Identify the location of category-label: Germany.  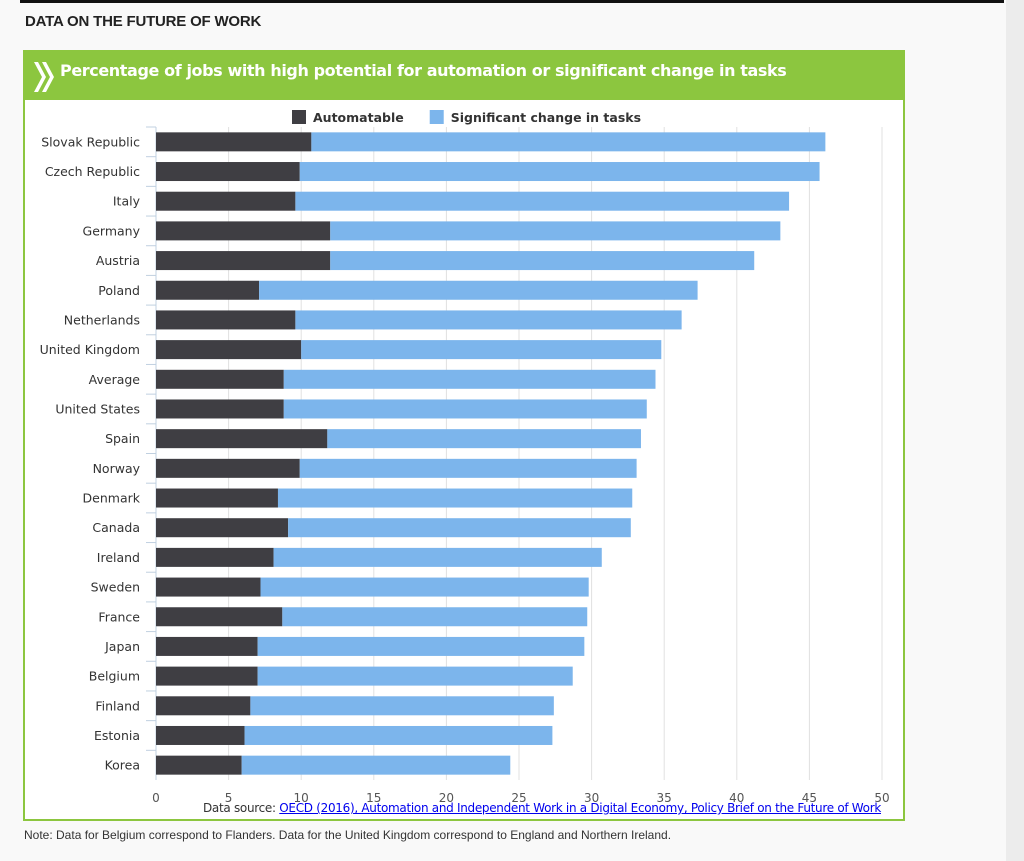
(112, 230).